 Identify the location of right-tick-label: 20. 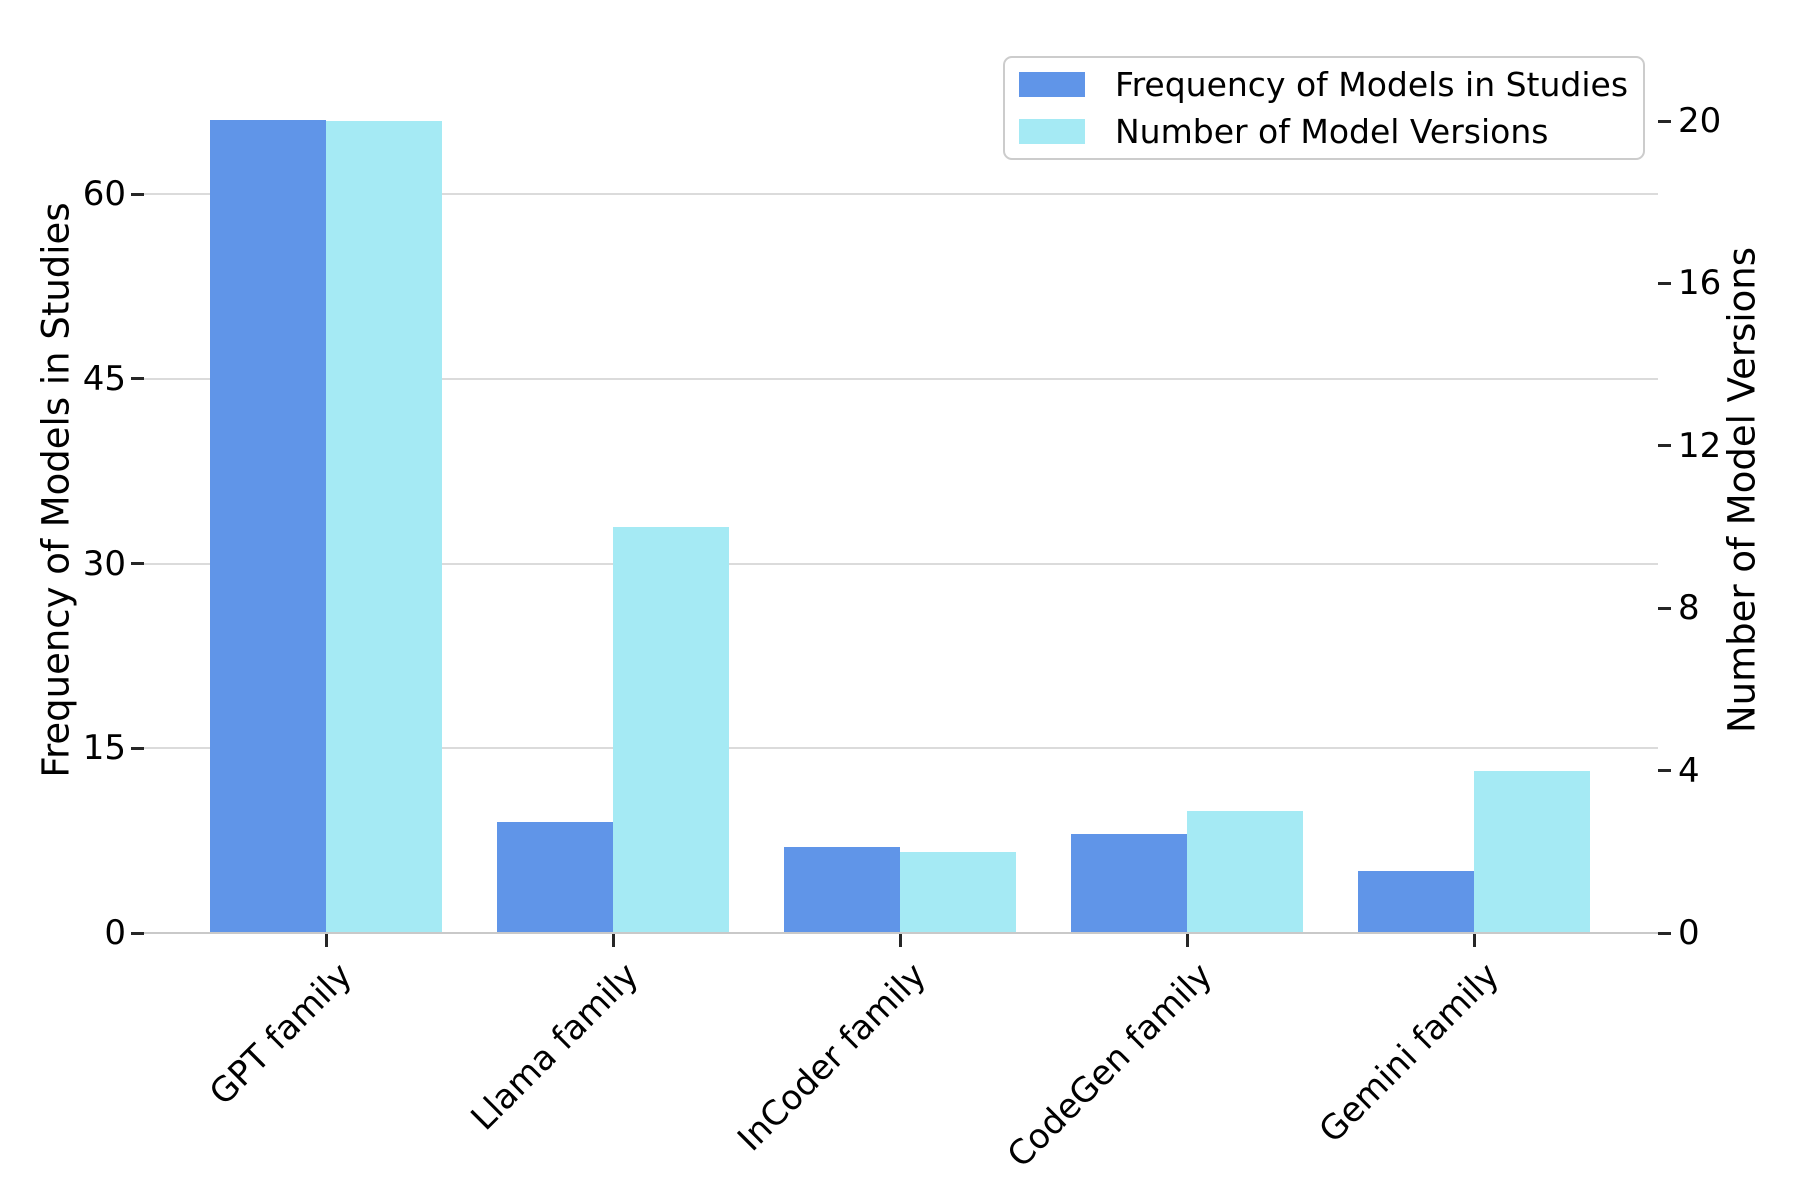
(1700, 121).